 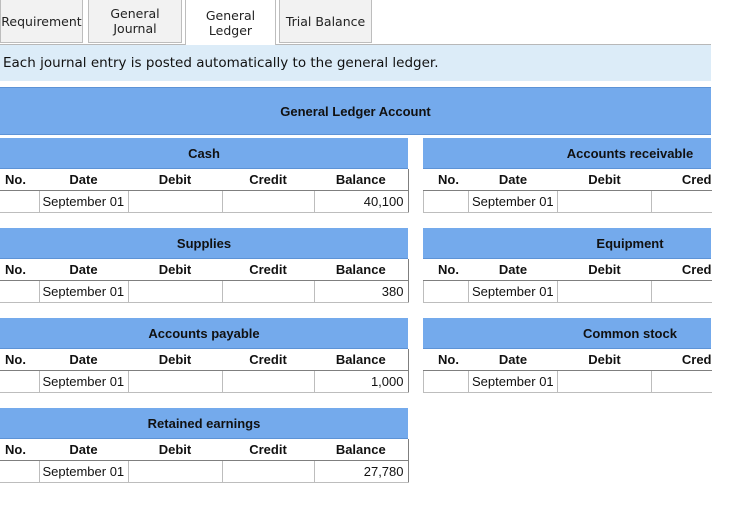 I want to click on balance-cell: 40,100, so click(x=361, y=201).